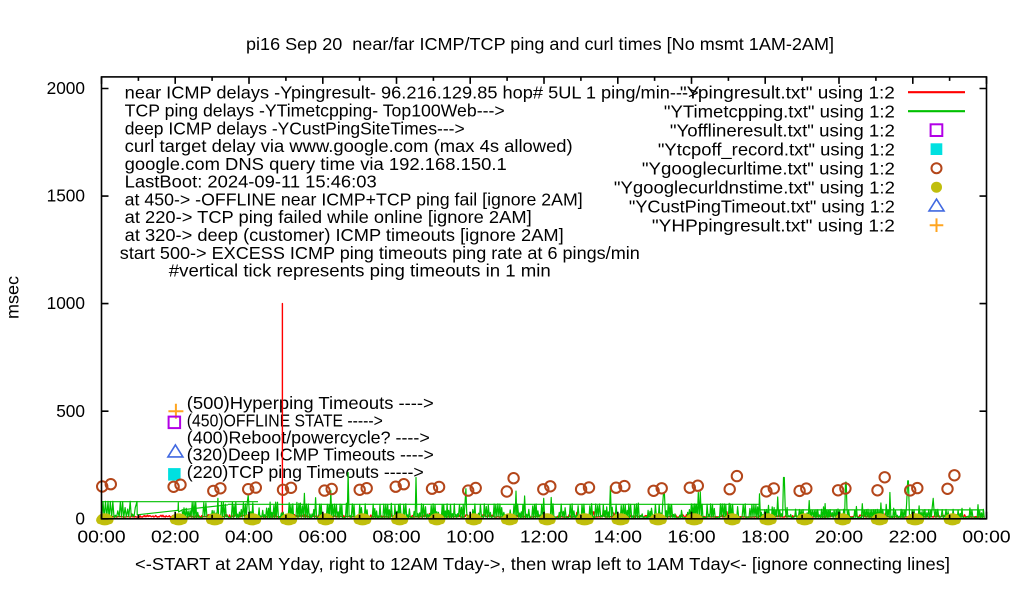 The width and height of the screenshot is (1020, 605). What do you see at coordinates (80, 518) in the screenshot?
I see `svg-text: 0` at bounding box center [80, 518].